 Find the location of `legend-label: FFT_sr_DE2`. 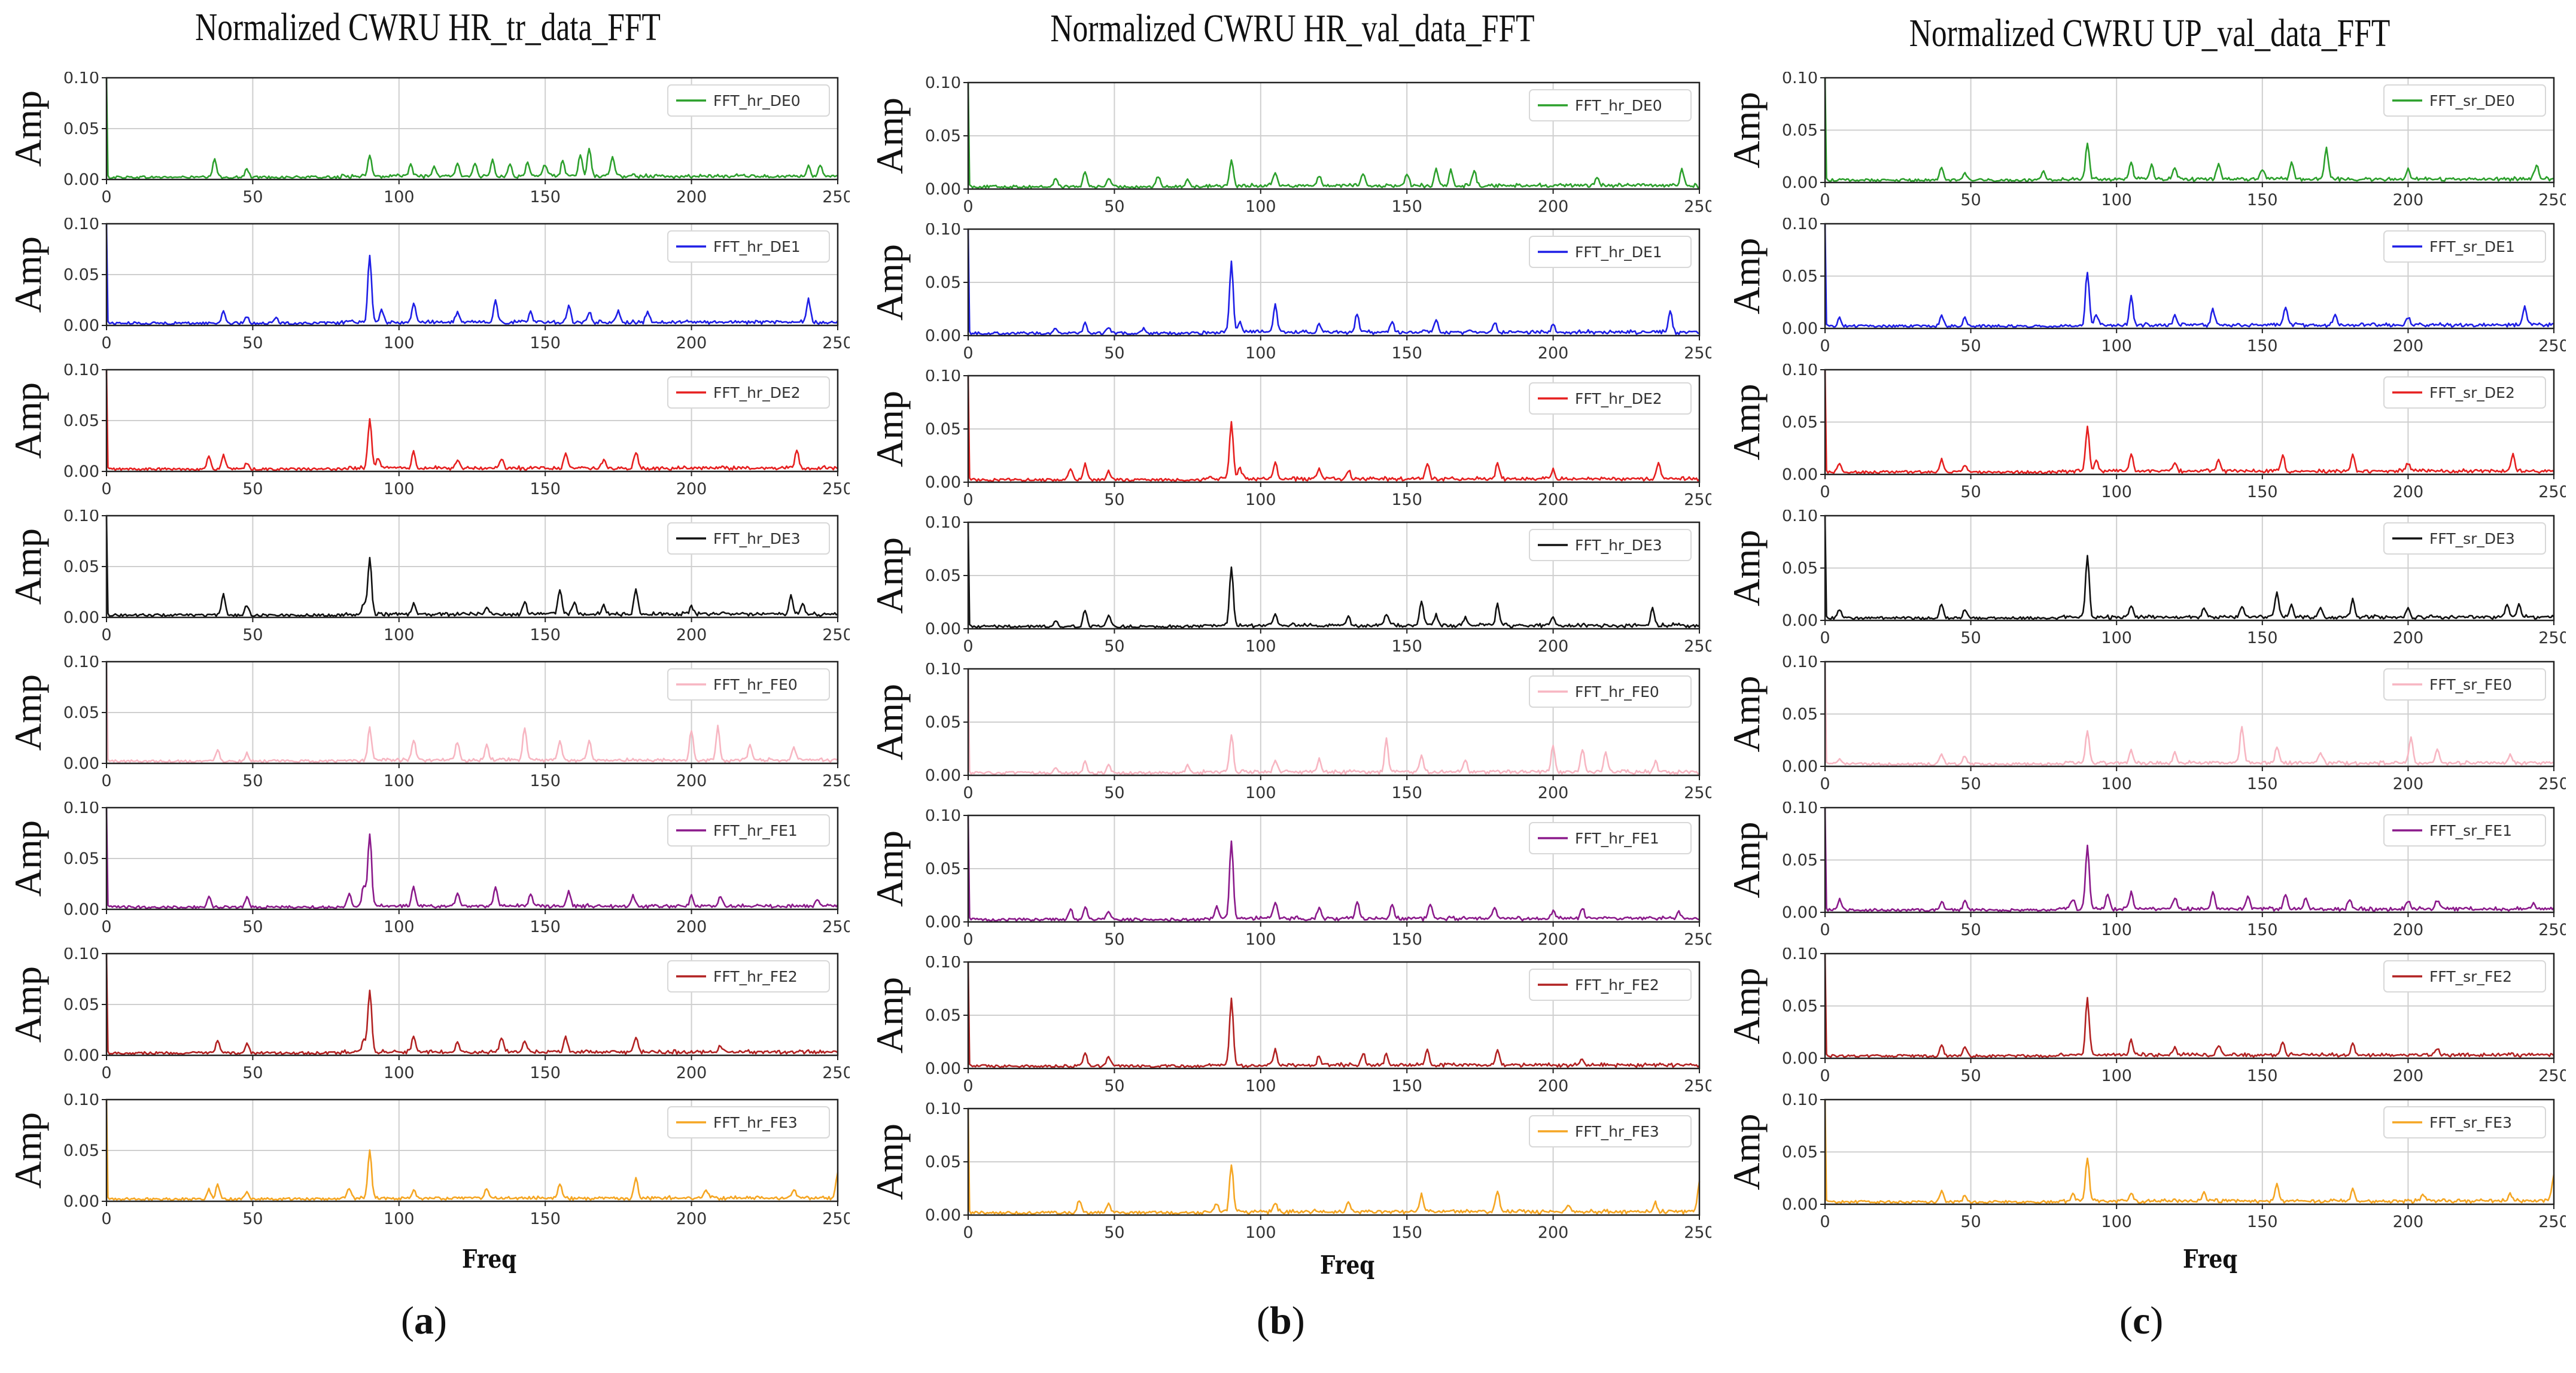

legend-label: FFT_sr_DE2 is located at coordinates (2472, 392).